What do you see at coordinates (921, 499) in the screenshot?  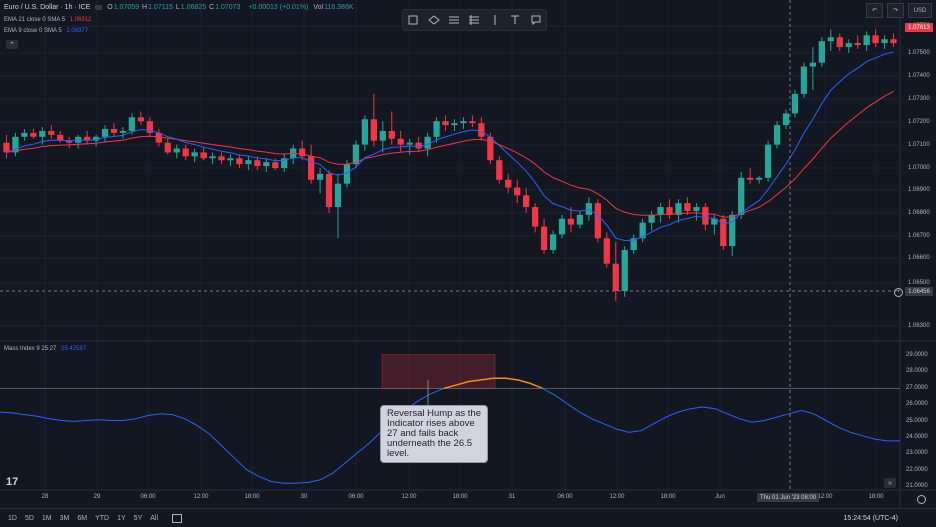 I see `settings-gear-icon` at bounding box center [921, 499].